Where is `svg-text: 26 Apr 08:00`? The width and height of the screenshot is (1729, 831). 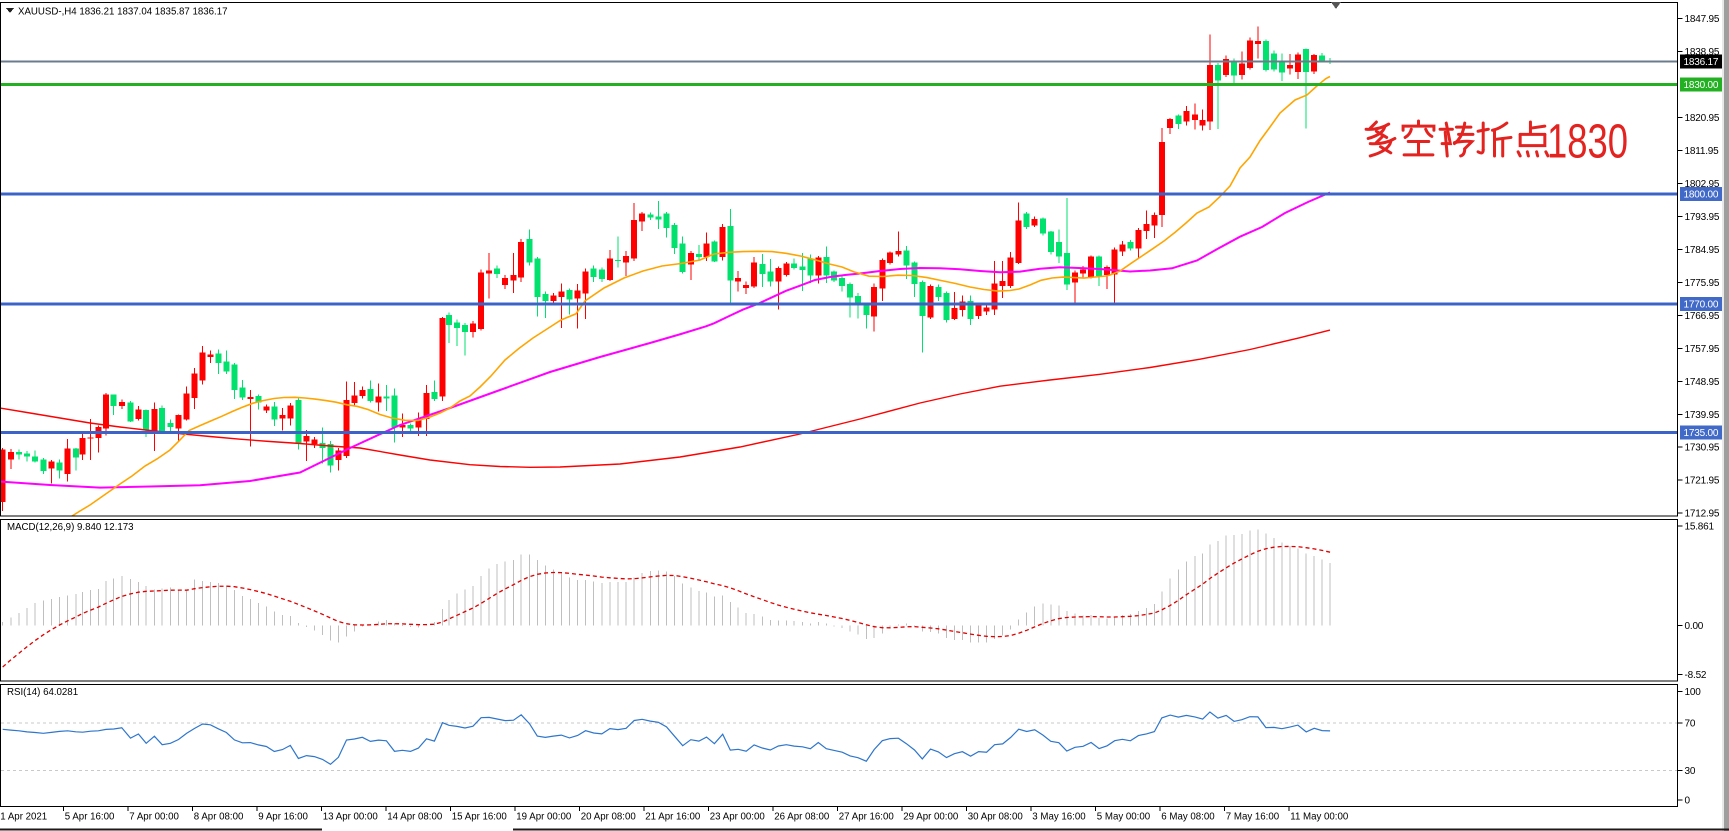 svg-text: 26 Apr 08:00 is located at coordinates (802, 817).